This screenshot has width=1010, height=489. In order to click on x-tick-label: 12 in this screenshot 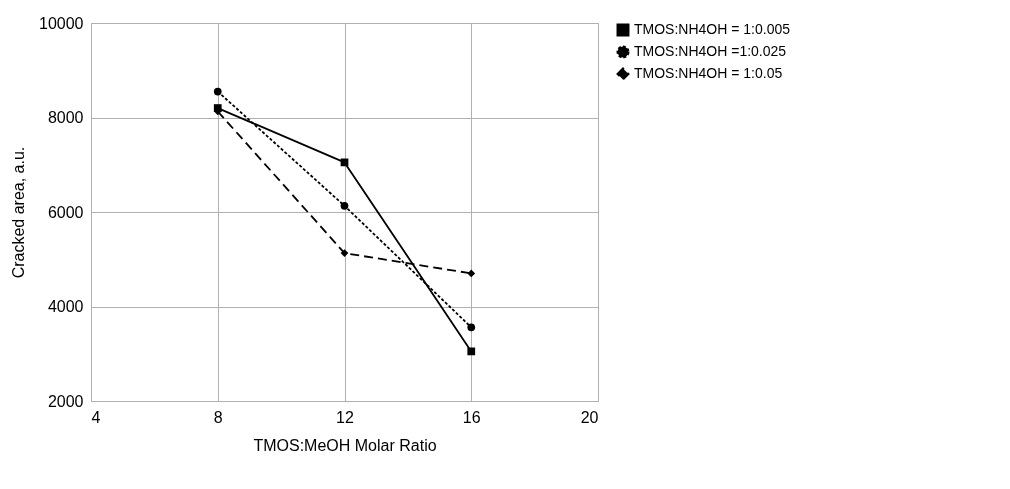, I will do `click(345, 417)`.